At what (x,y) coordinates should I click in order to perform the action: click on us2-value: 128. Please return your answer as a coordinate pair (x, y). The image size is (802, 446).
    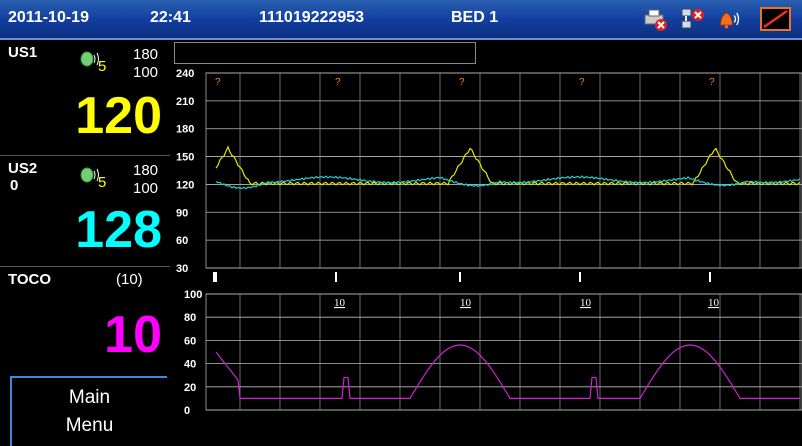
    Looking at the image, I should click on (118, 230).